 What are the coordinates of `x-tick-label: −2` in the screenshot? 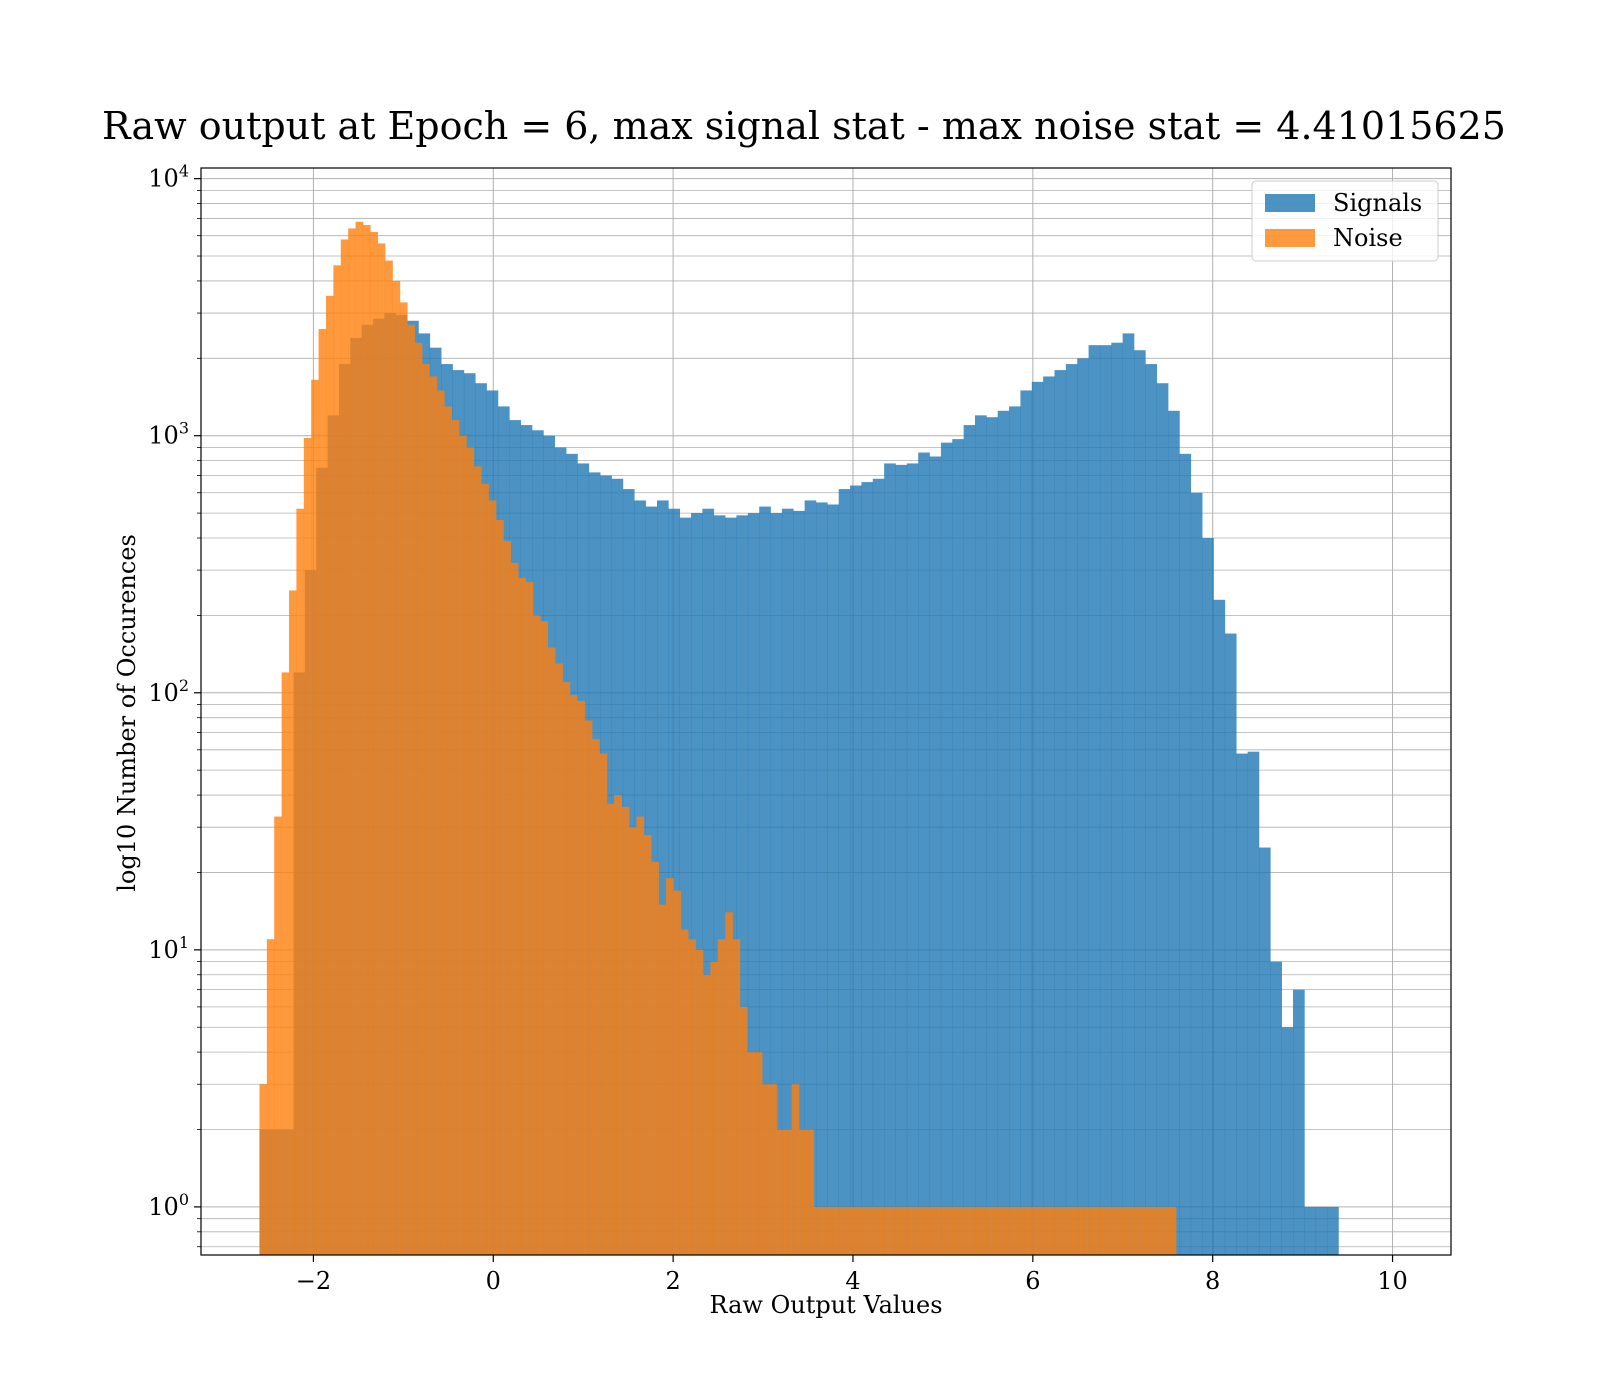 It's located at (313, 1281).